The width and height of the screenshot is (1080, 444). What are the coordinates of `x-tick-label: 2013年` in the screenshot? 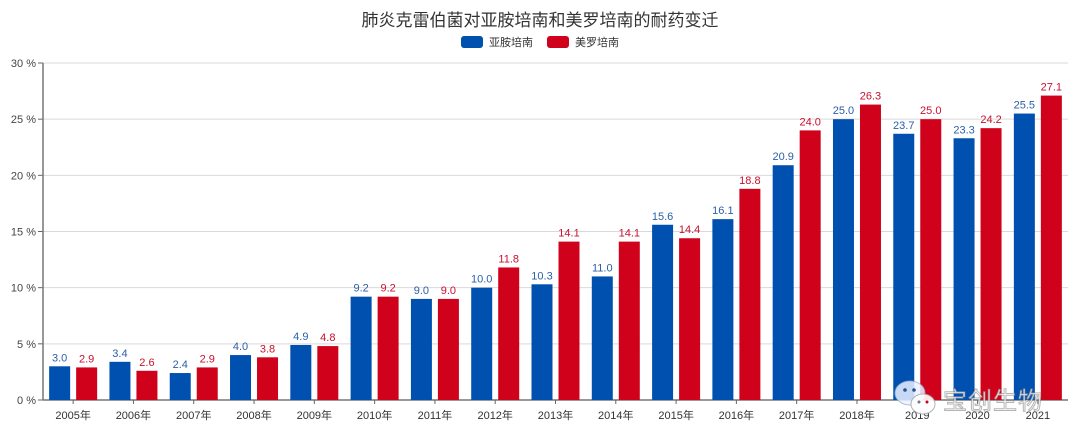 It's located at (555, 415).